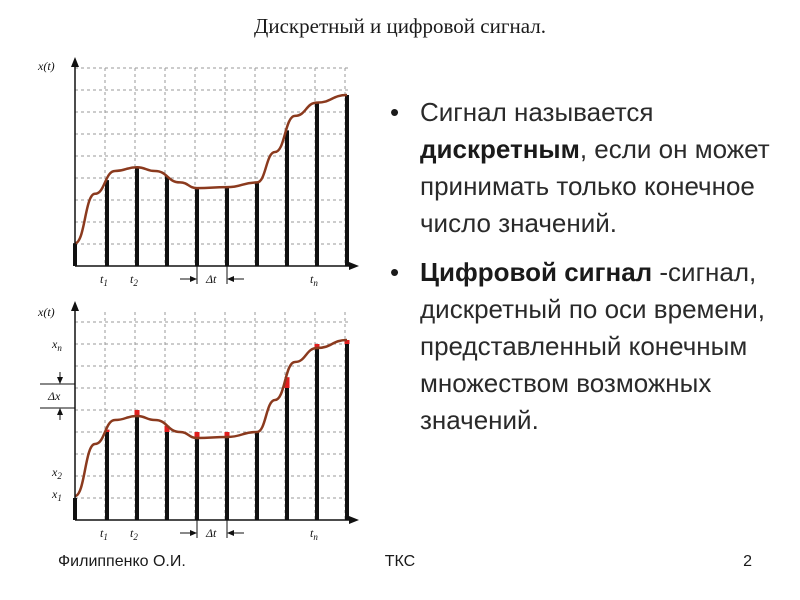 This screenshot has width=800, height=600. What do you see at coordinates (122, 561) in the screenshot?
I see `footer-author: Филиппенко О.И.` at bounding box center [122, 561].